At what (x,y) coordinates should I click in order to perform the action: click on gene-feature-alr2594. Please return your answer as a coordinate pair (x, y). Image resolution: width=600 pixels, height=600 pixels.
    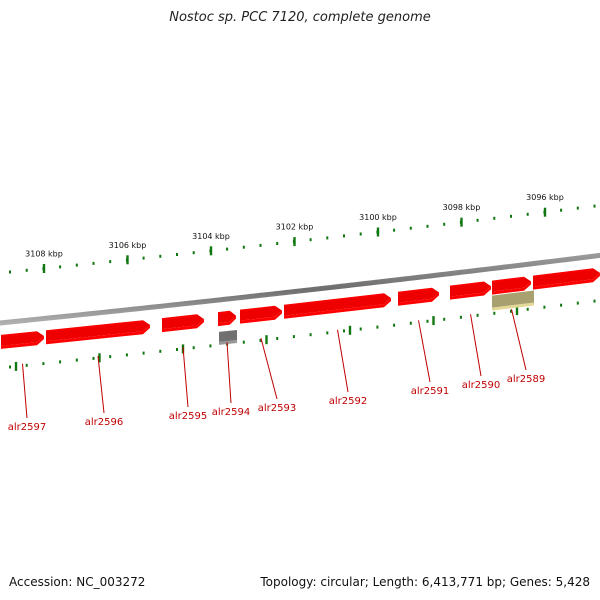
    Looking at the image, I should click on (226, 318).